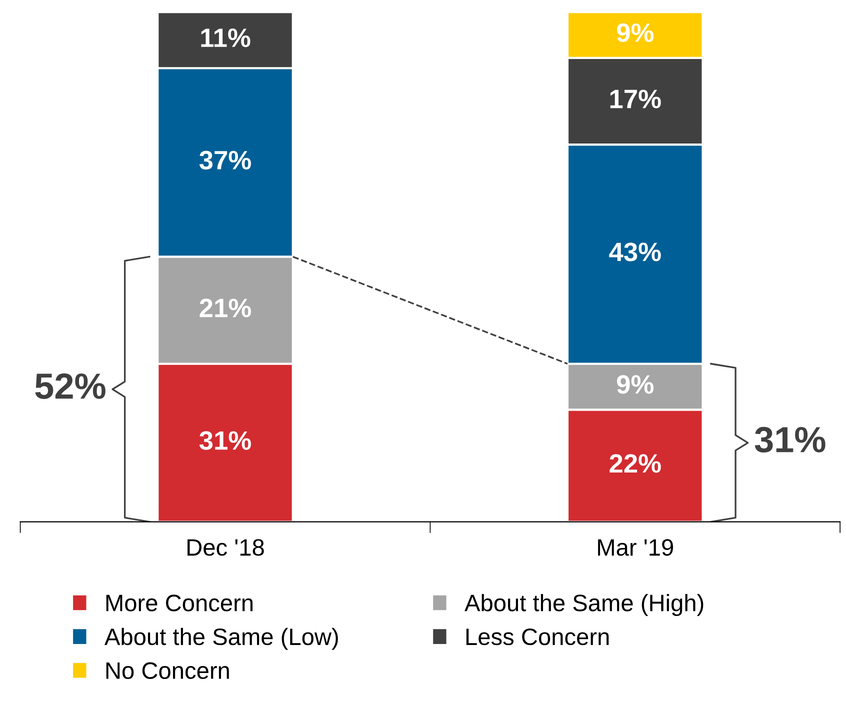 Image resolution: width=846 pixels, height=708 pixels. I want to click on data-label: 11%, so click(225, 38).